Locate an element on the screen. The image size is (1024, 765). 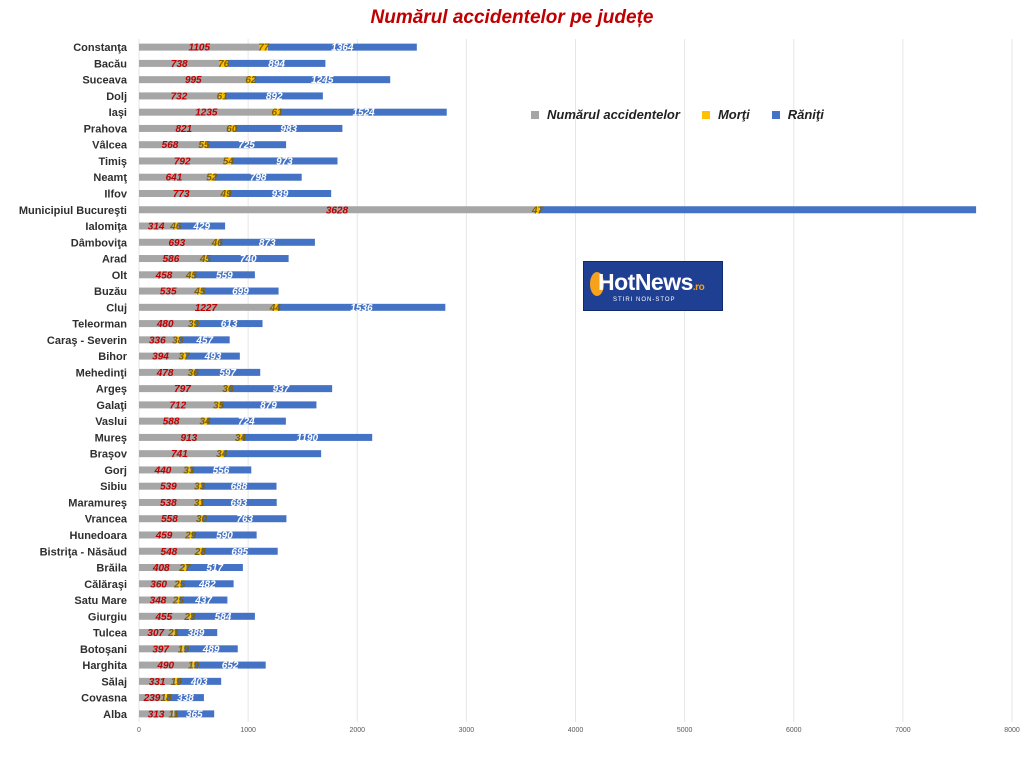
legend-label: Morţi is located at coordinates (733, 114).